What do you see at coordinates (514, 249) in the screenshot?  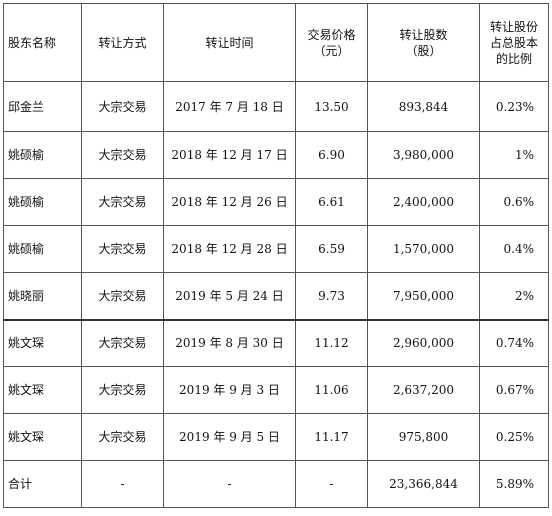 I see `cell-share-ratio: 0.4%` at bounding box center [514, 249].